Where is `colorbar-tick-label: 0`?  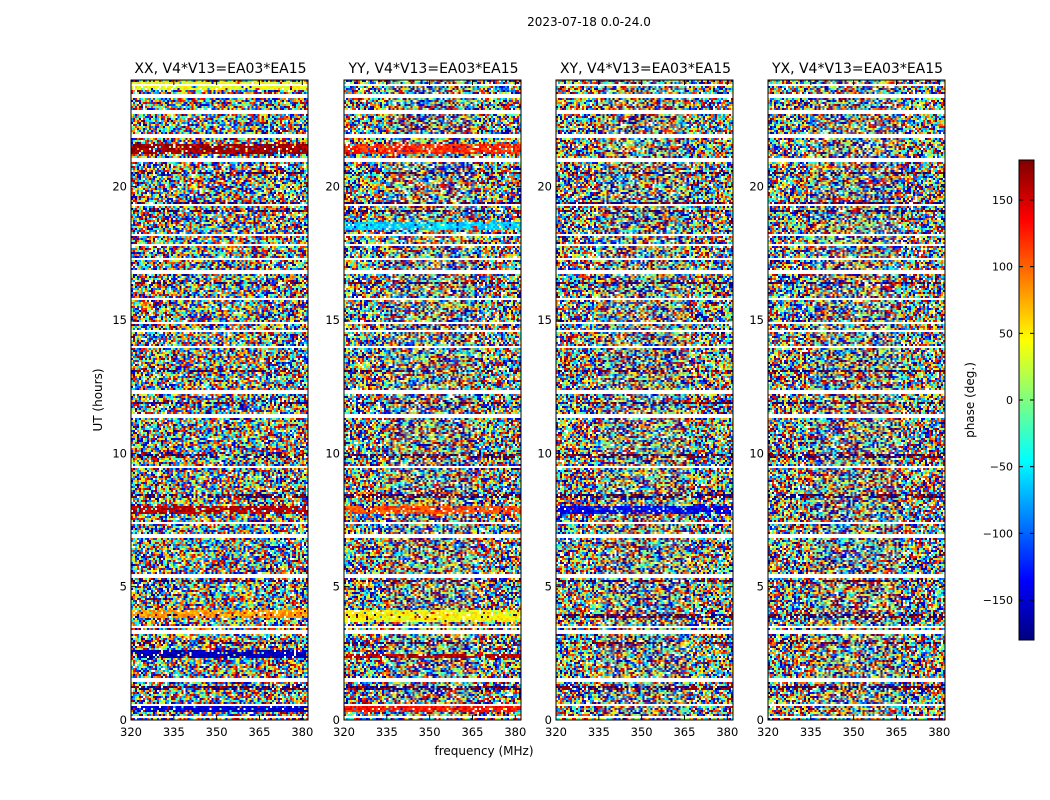 colorbar-tick-label: 0 is located at coordinates (1009, 400).